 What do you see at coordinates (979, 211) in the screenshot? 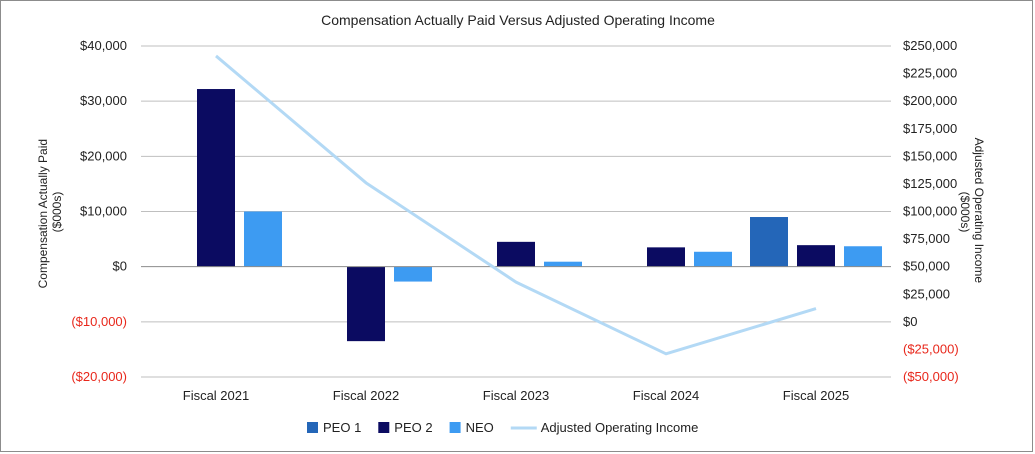
I see `right-axis-title-line1: Adjusted Operating Income` at bounding box center [979, 211].